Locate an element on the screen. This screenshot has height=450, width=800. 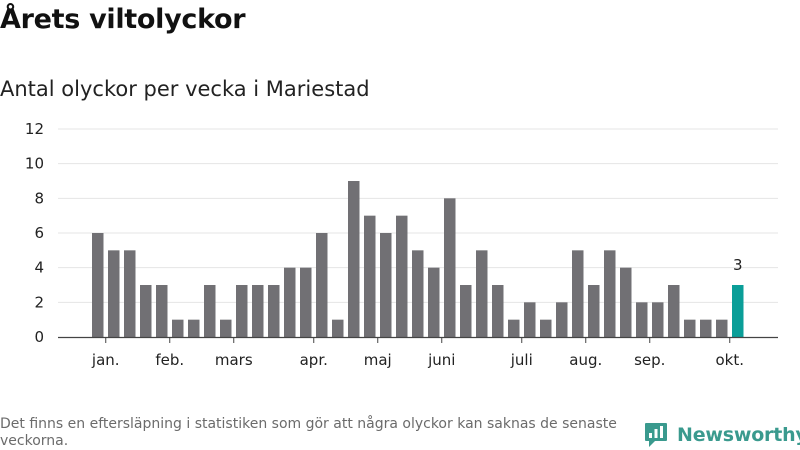
x-tick-label: mars is located at coordinates (234, 360).